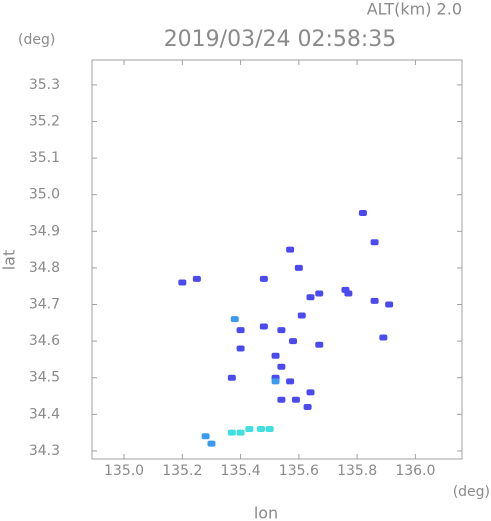 The height and width of the screenshot is (521, 491). I want to click on subtitle: ALT(km) 2.0, so click(414, 9).